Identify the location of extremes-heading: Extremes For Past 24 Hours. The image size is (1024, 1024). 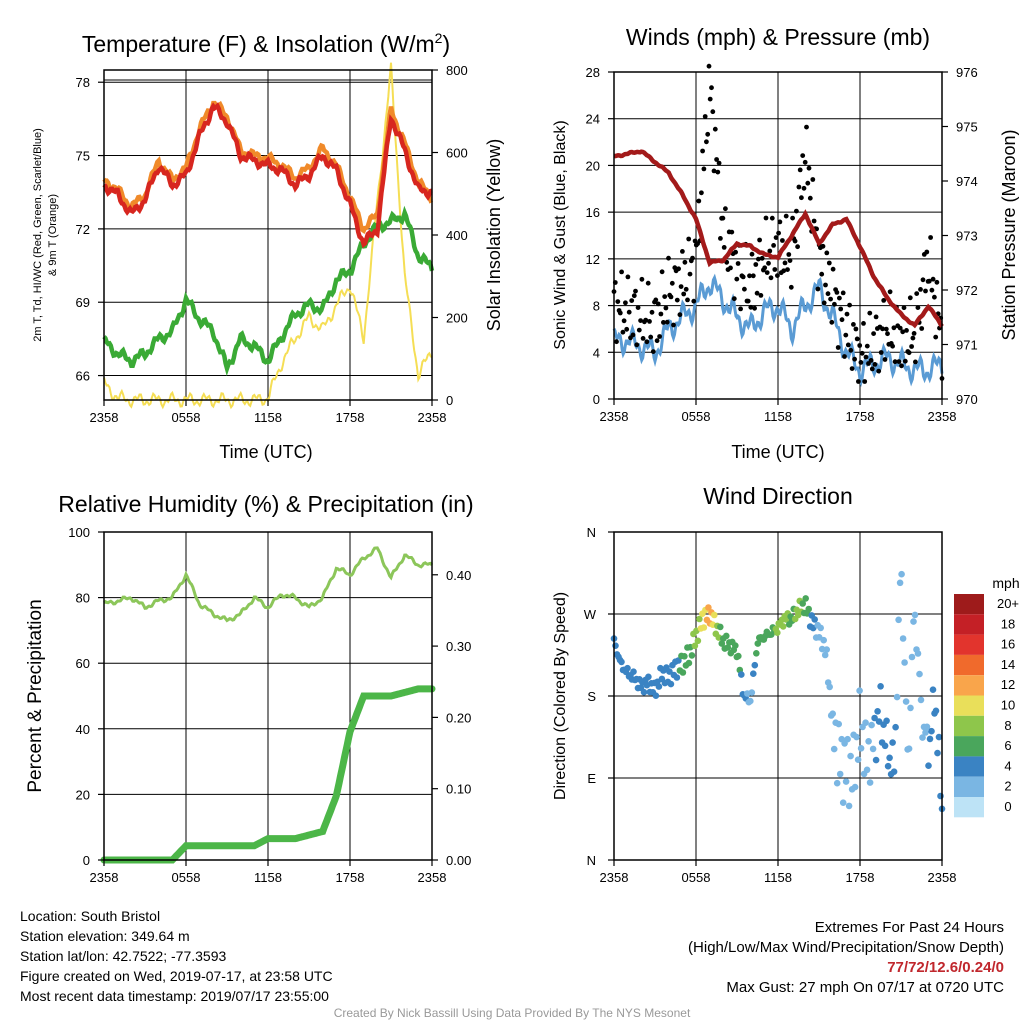
(909, 927).